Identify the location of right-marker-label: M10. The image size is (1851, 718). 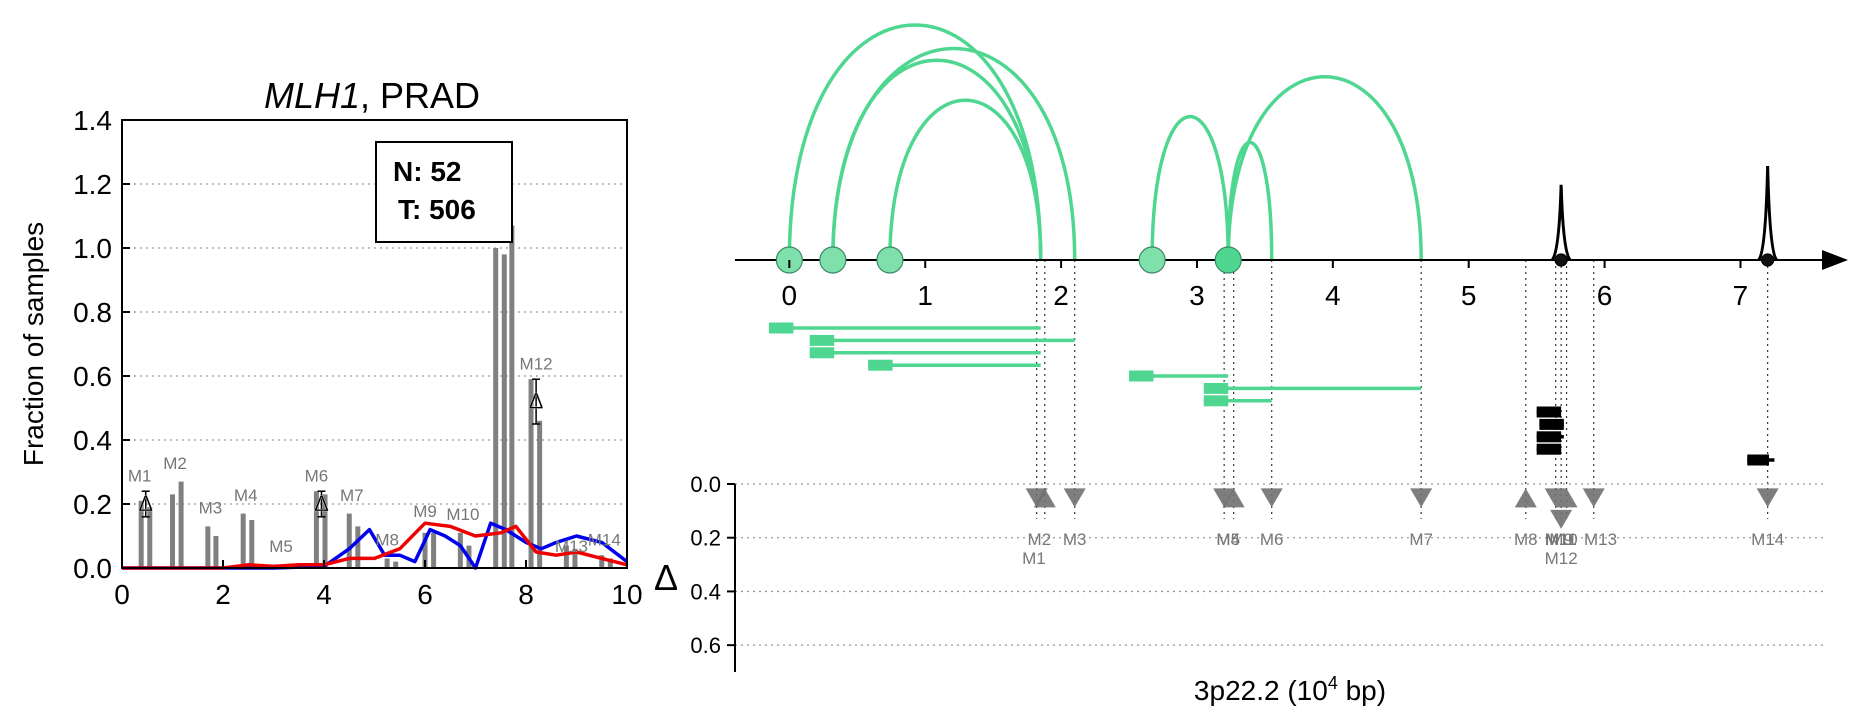
(1561, 539).